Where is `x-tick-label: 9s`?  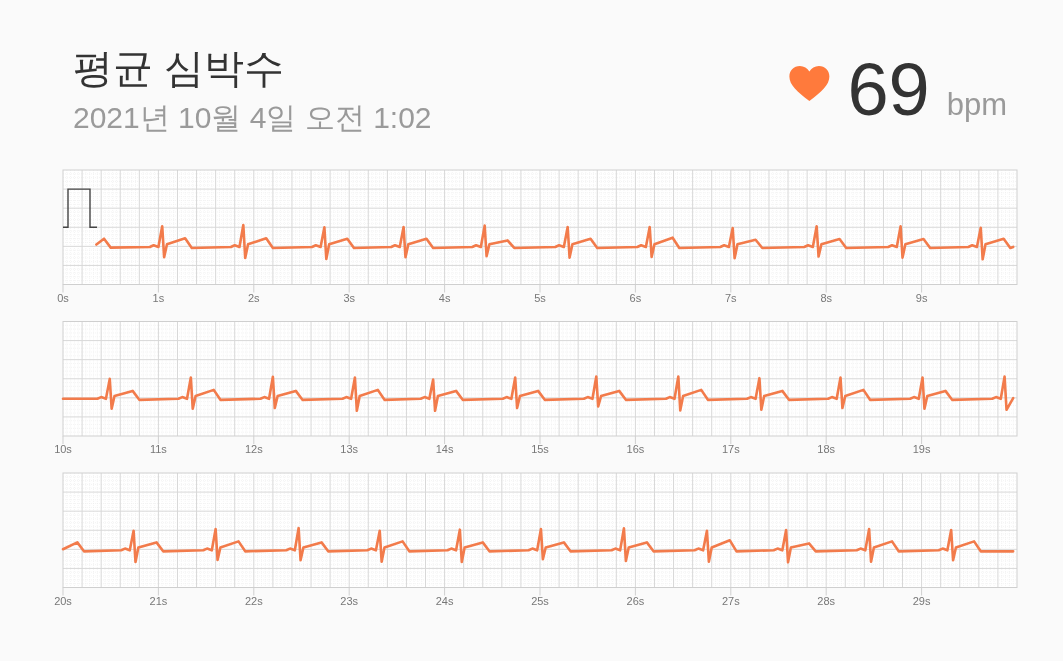 x-tick-label: 9s is located at coordinates (921, 297).